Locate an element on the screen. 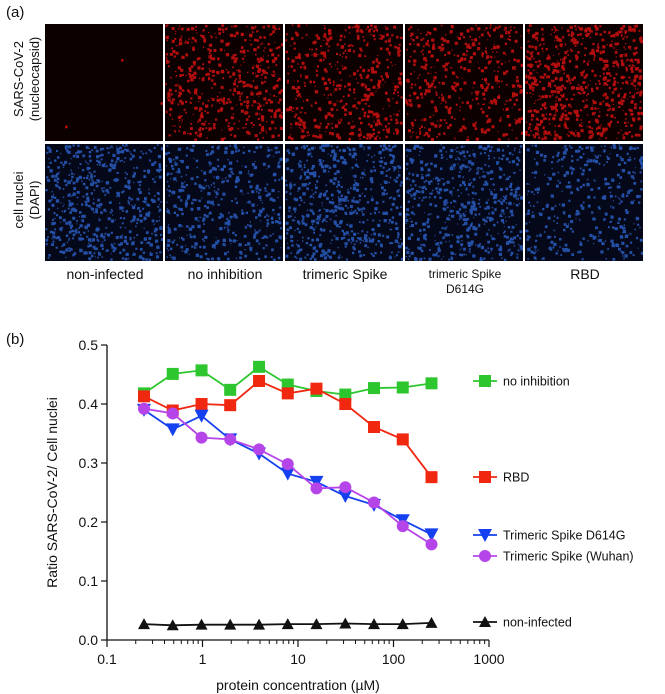  legend-marker-rbd is located at coordinates (485, 477).